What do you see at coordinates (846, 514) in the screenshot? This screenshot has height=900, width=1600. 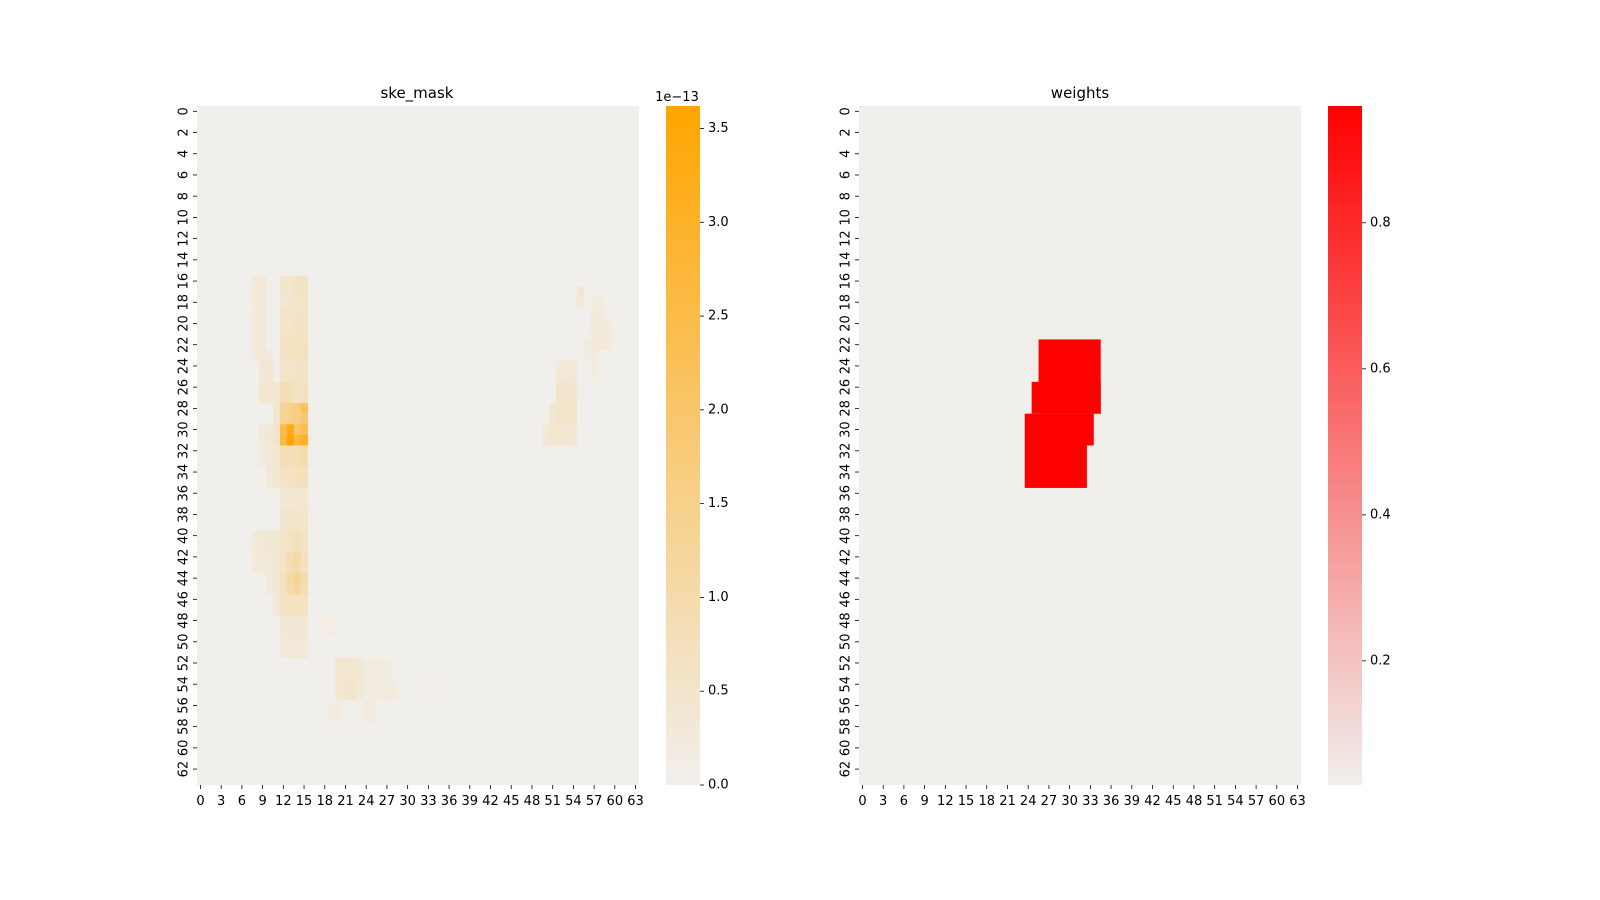 I see `y-tick-label: 38` at bounding box center [846, 514].